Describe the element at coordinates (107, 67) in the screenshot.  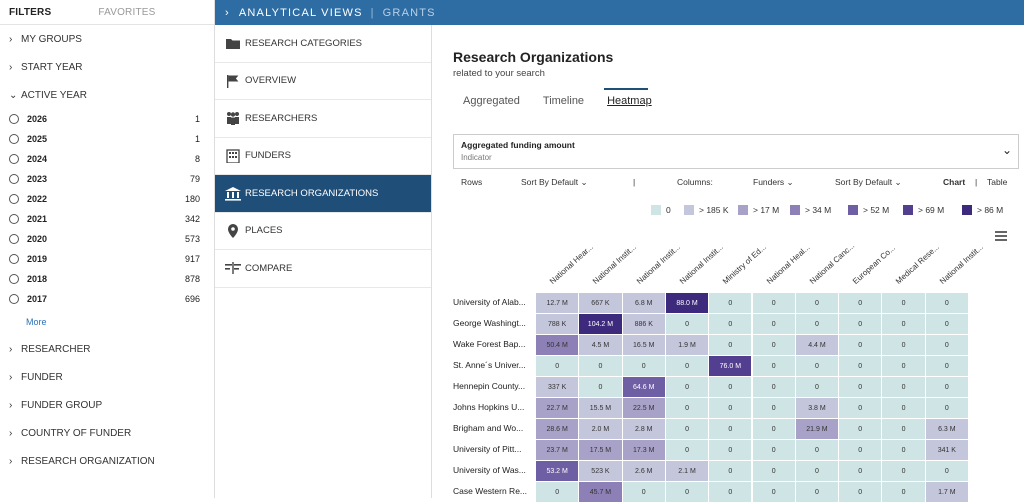
I see `filter-section-start-year: › START YEAR` at that location.